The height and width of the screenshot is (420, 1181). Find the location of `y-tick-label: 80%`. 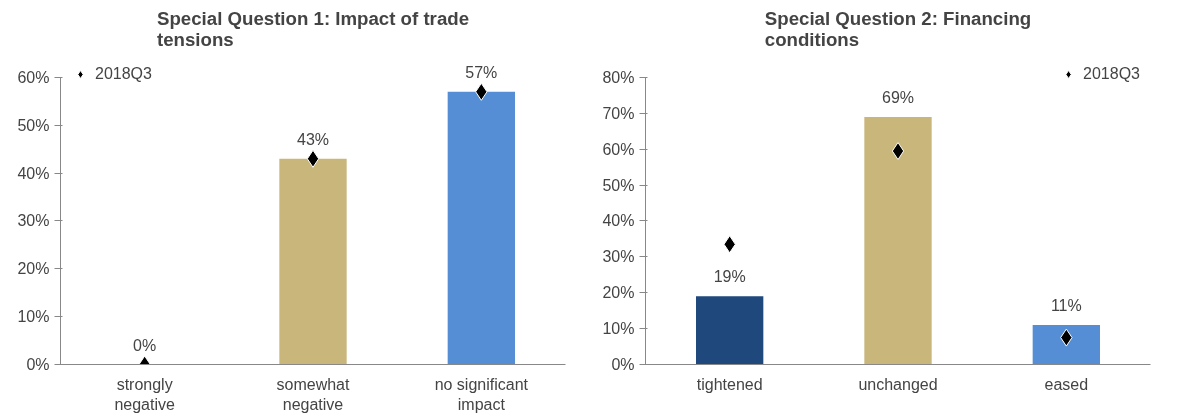

y-tick-label: 80% is located at coordinates (618, 77).